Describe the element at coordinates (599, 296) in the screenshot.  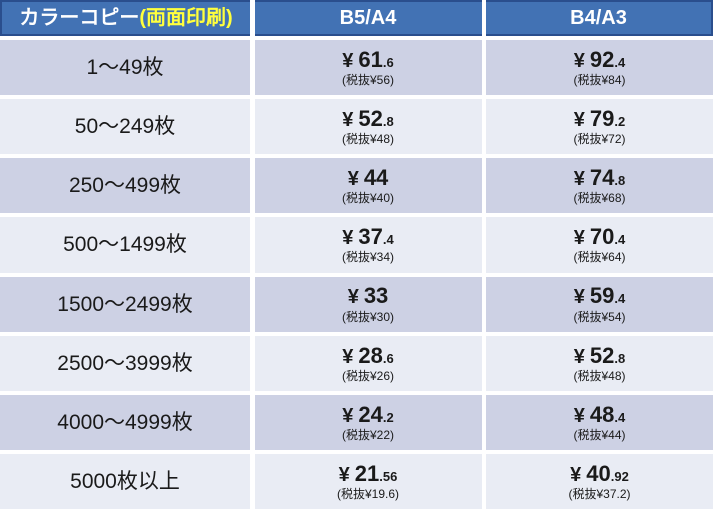
I see `price-value: ¥59.4` at that location.